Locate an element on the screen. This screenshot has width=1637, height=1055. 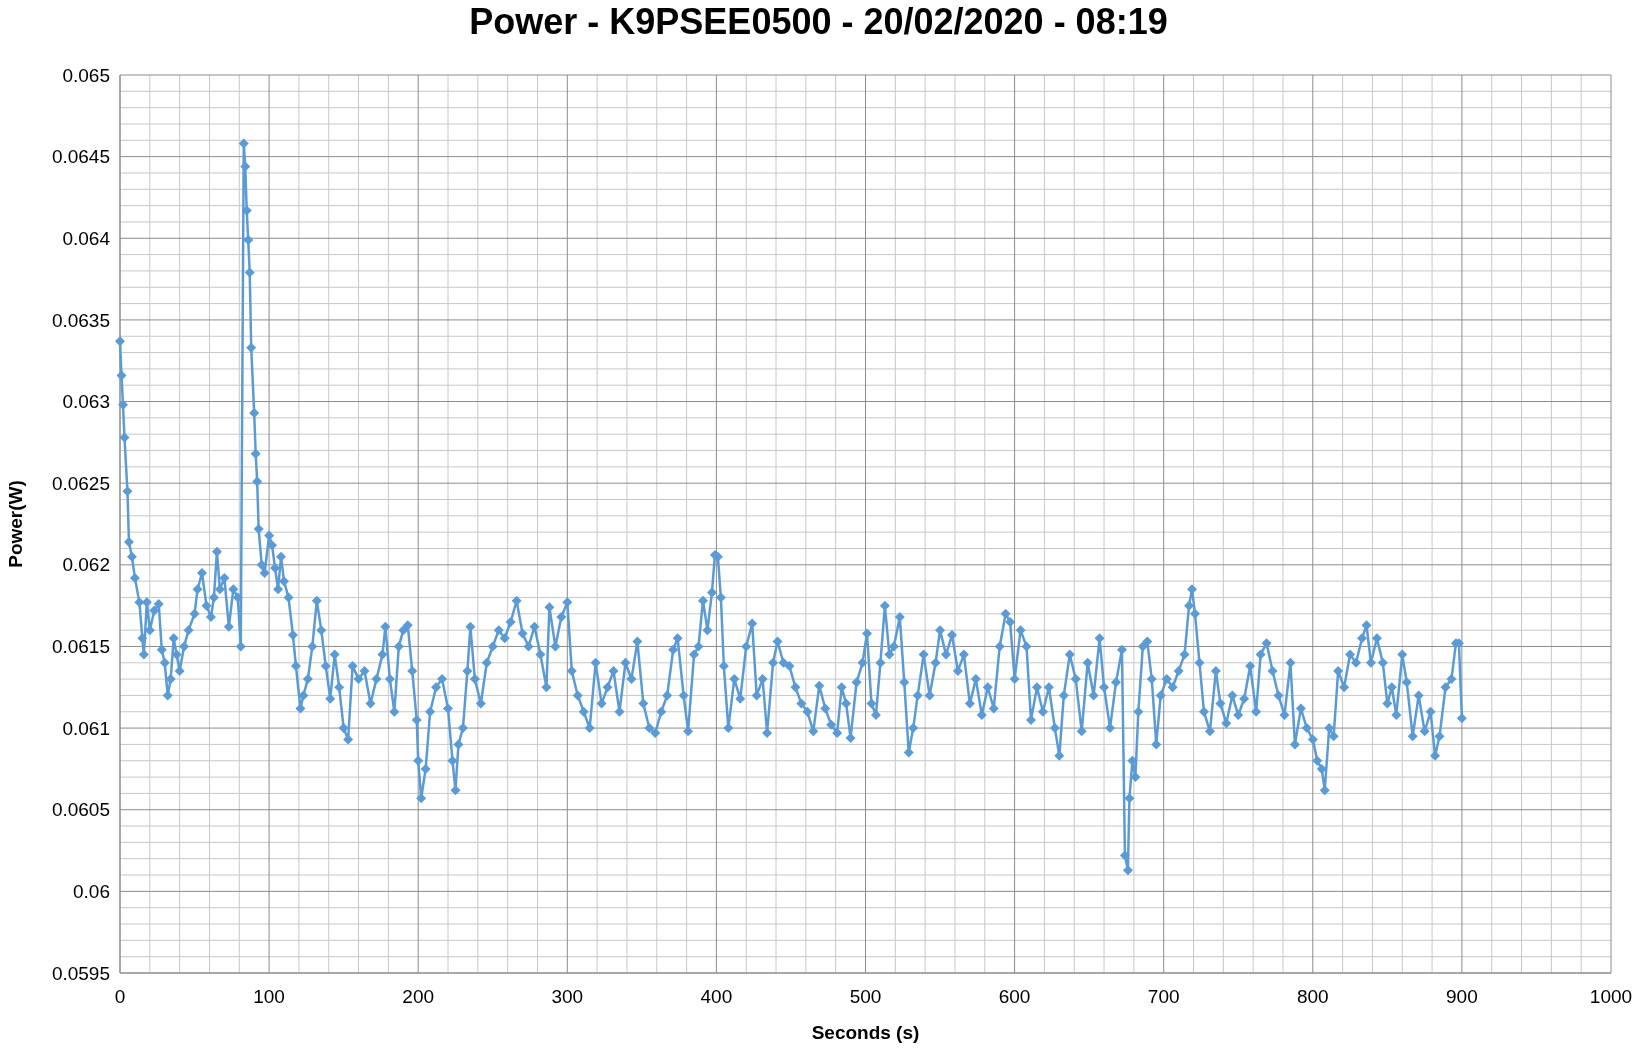
y-tick-label: 0.064 is located at coordinates (86, 238).